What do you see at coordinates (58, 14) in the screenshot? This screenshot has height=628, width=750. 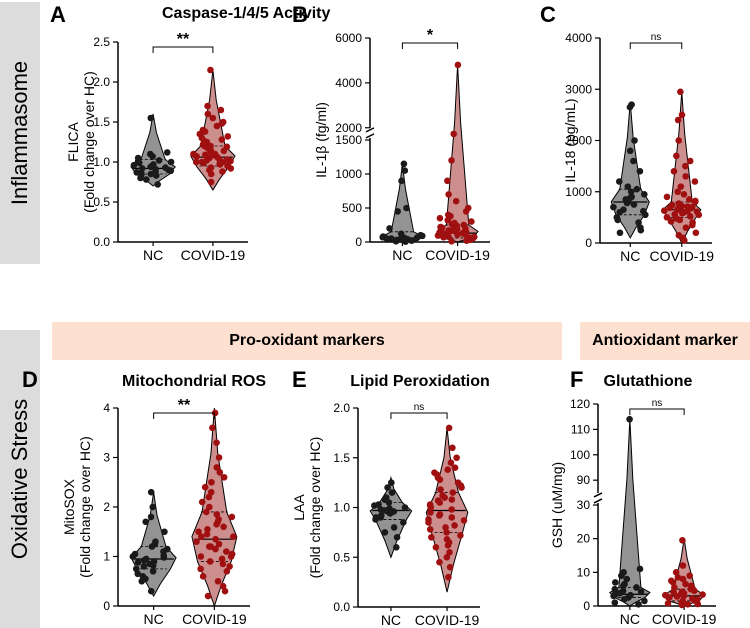 I see `panel-letter: A` at bounding box center [58, 14].